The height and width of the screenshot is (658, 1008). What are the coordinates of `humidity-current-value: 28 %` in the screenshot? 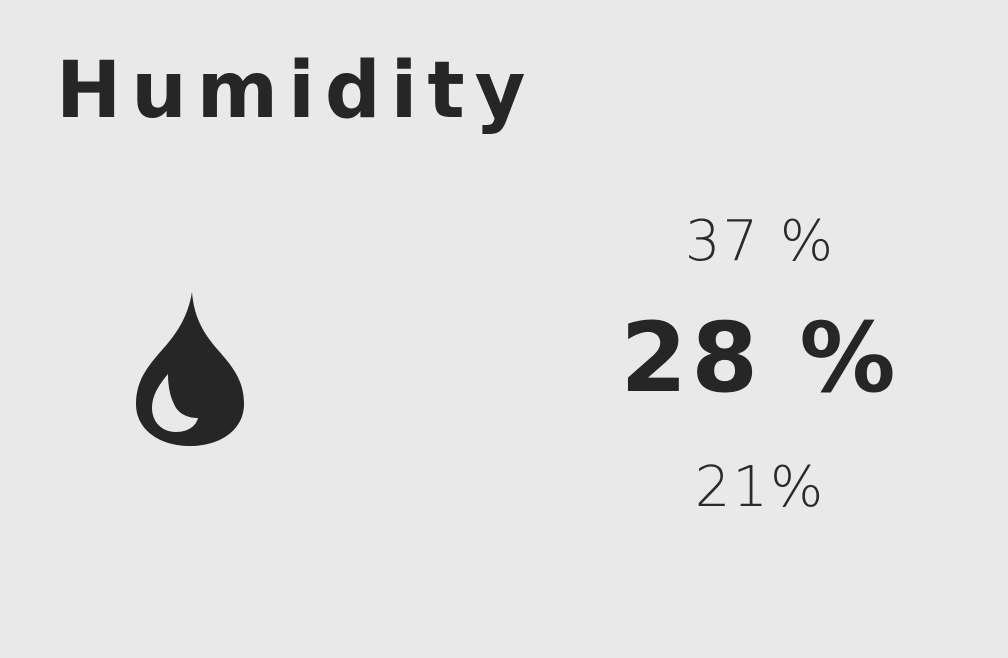 It's located at (760, 358).